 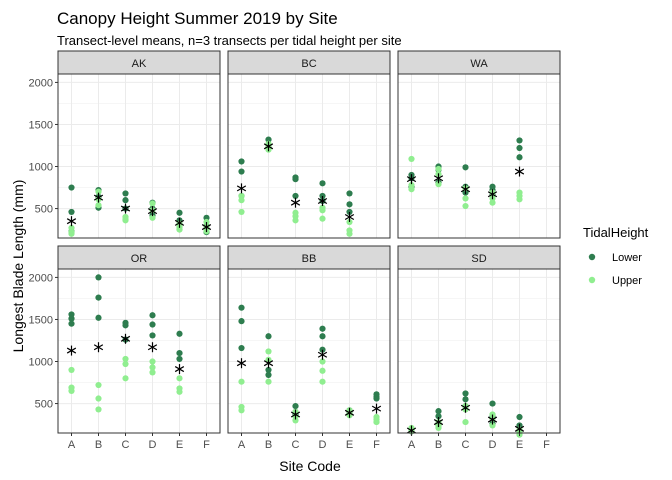 What do you see at coordinates (197, 18) in the screenshot?
I see `chart-title: Canopy Height Summer 2019 by Site` at bounding box center [197, 18].